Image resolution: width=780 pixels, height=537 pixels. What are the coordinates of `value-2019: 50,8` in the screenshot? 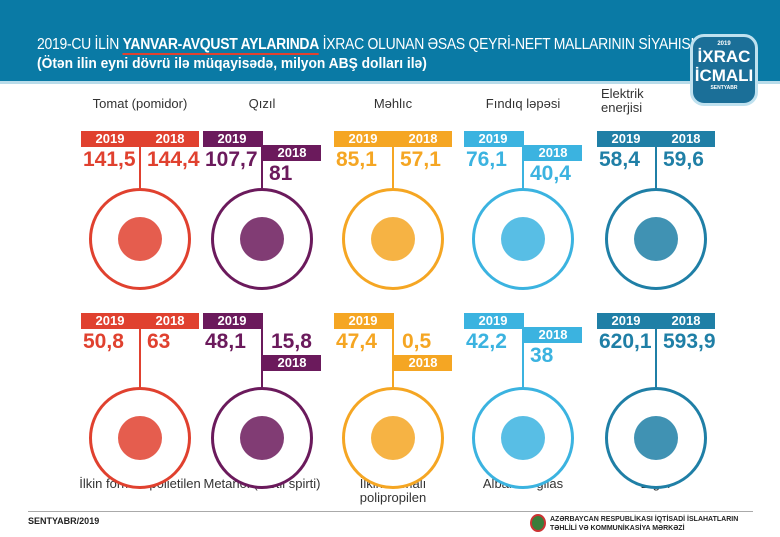 It's located at (103, 341).